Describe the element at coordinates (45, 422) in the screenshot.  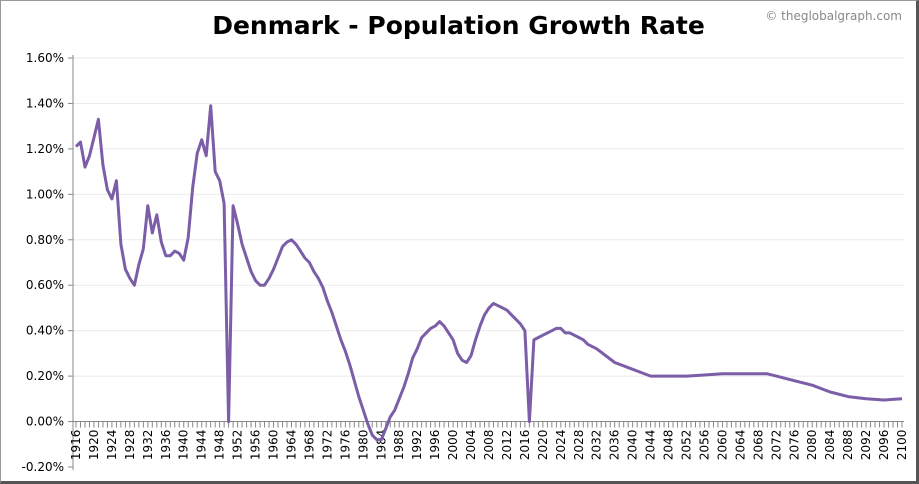
I see `y-tick-label: 0.00%` at that location.